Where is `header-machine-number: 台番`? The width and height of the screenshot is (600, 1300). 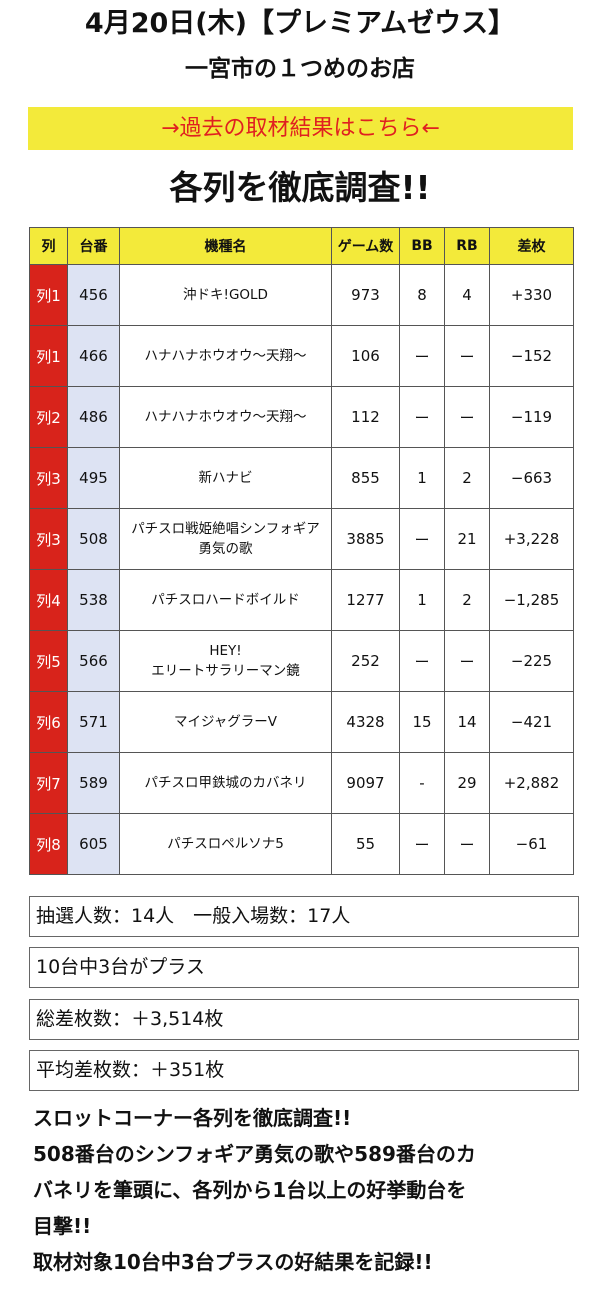 header-machine-number: 台番 is located at coordinates (93, 246).